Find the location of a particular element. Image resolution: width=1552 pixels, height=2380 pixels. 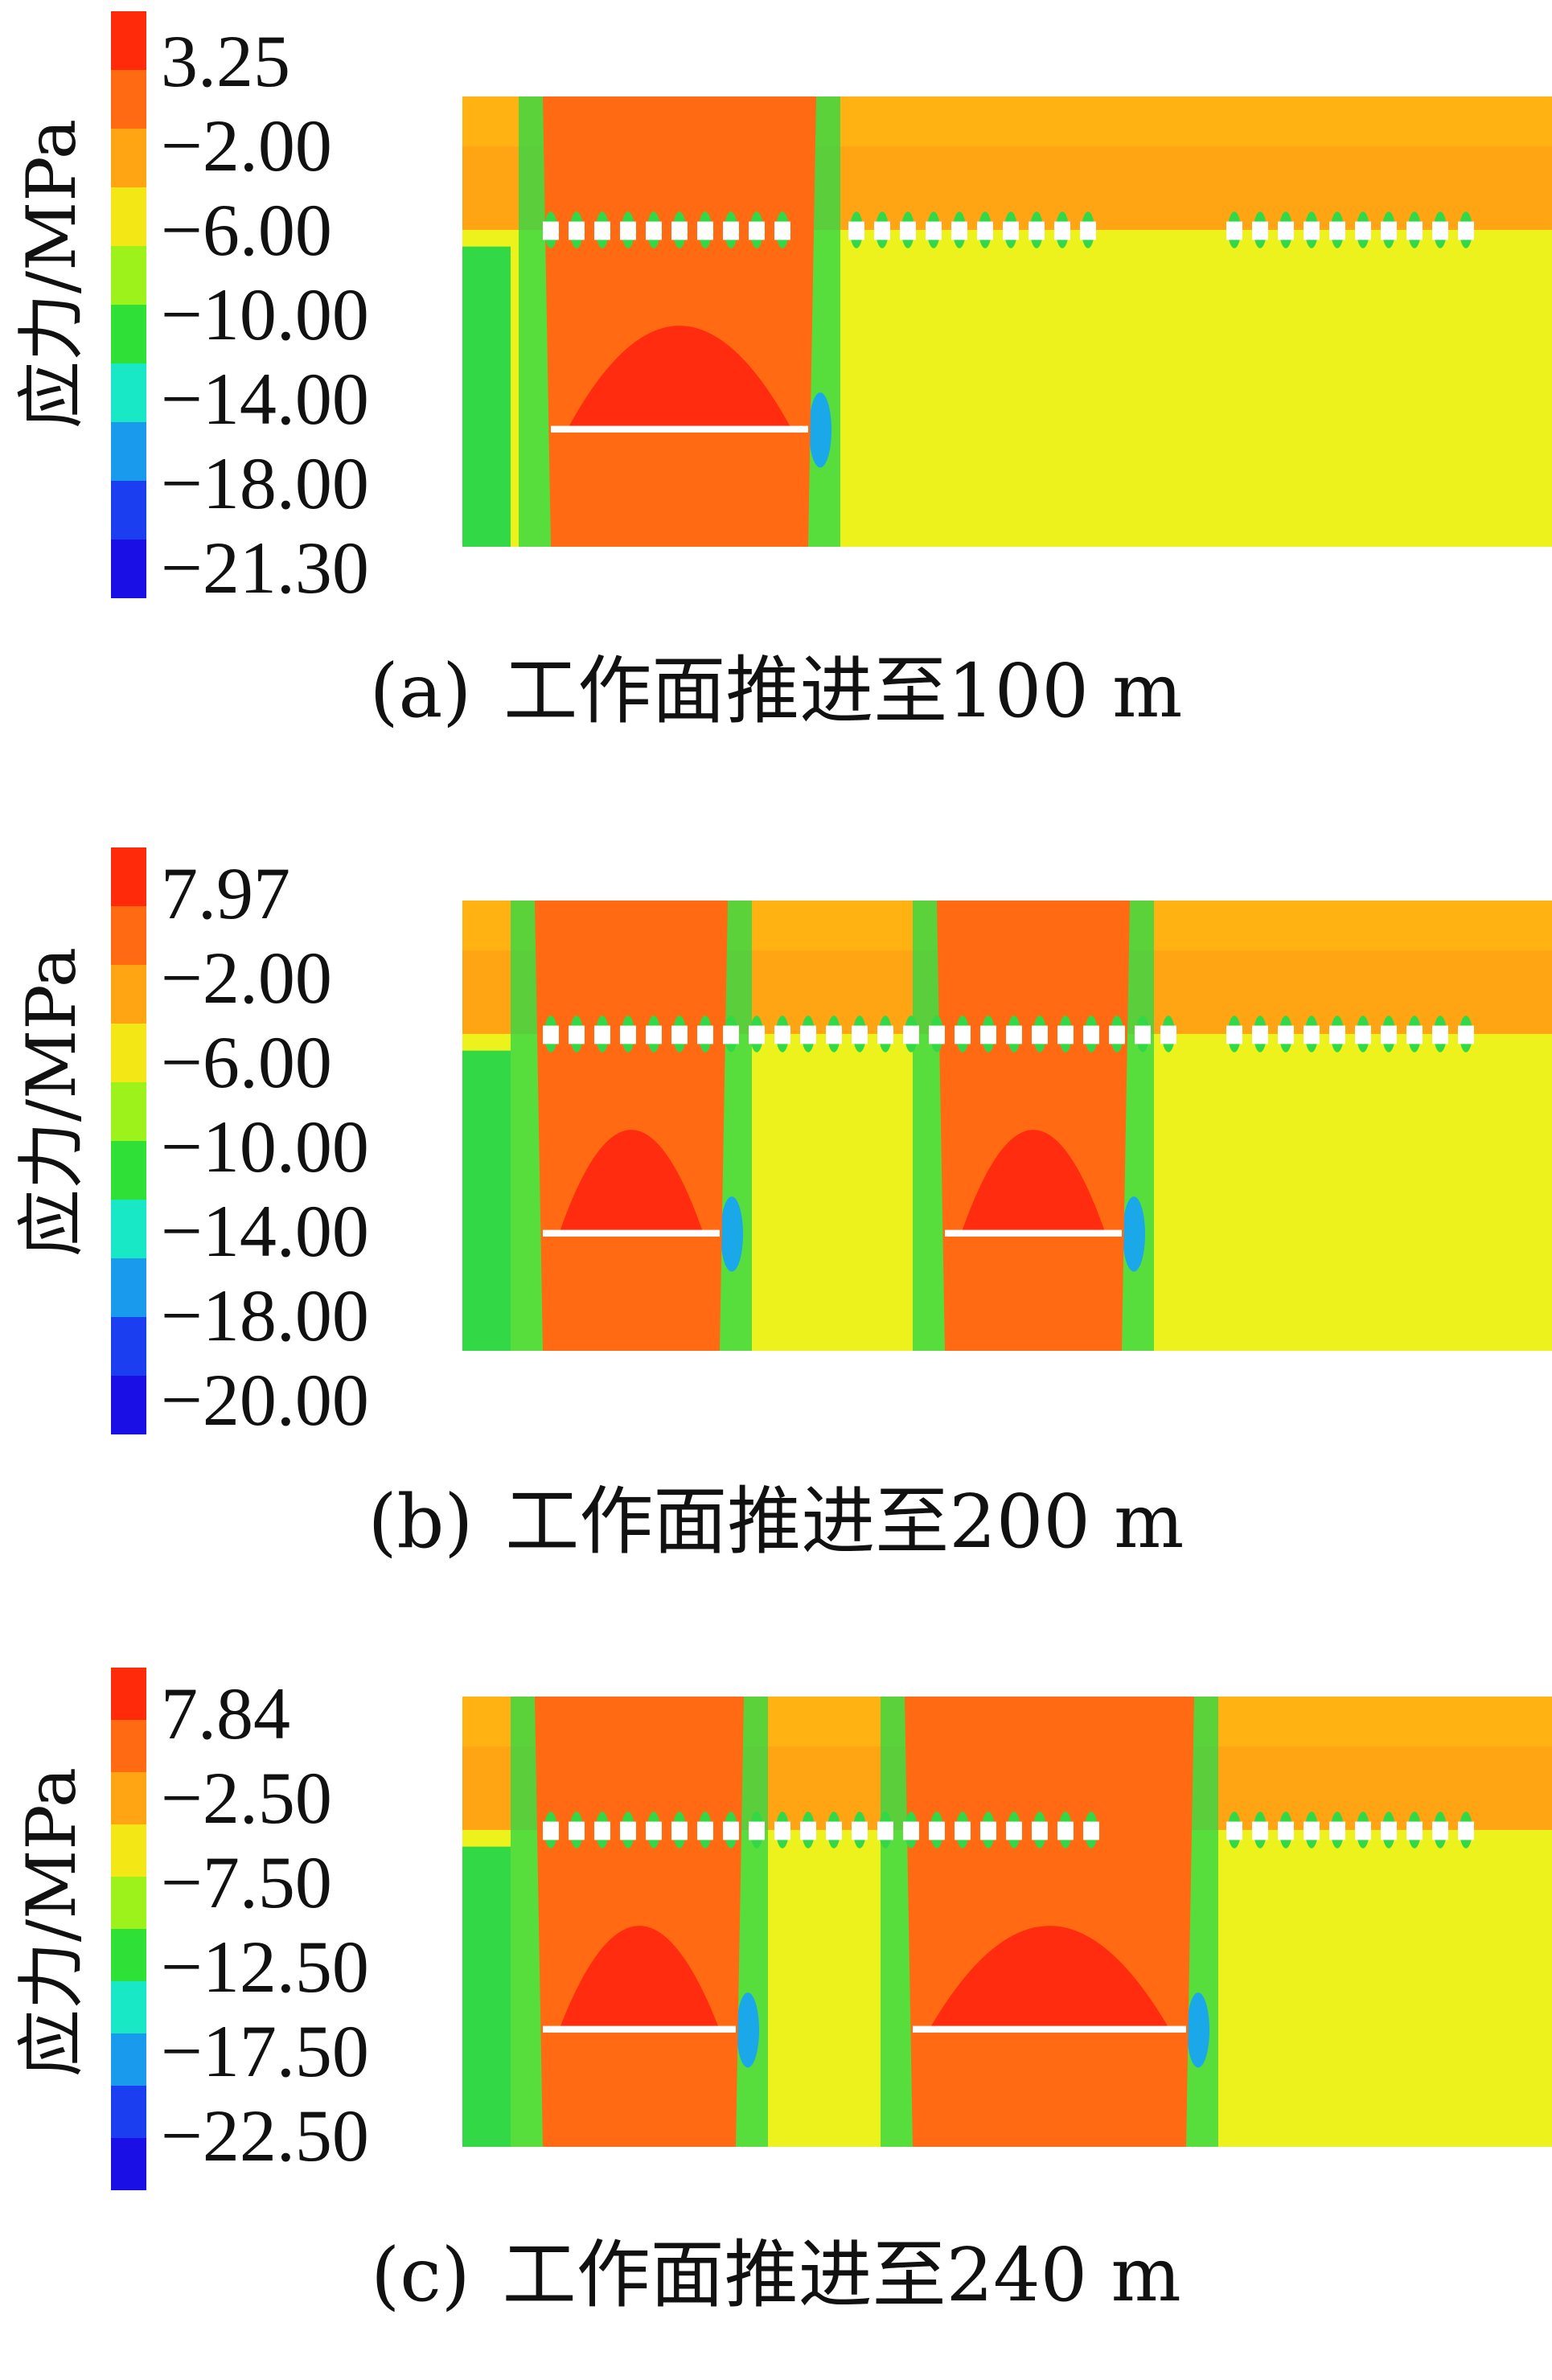

colorbar-tick-label: −17.50 is located at coordinates (265, 2051).